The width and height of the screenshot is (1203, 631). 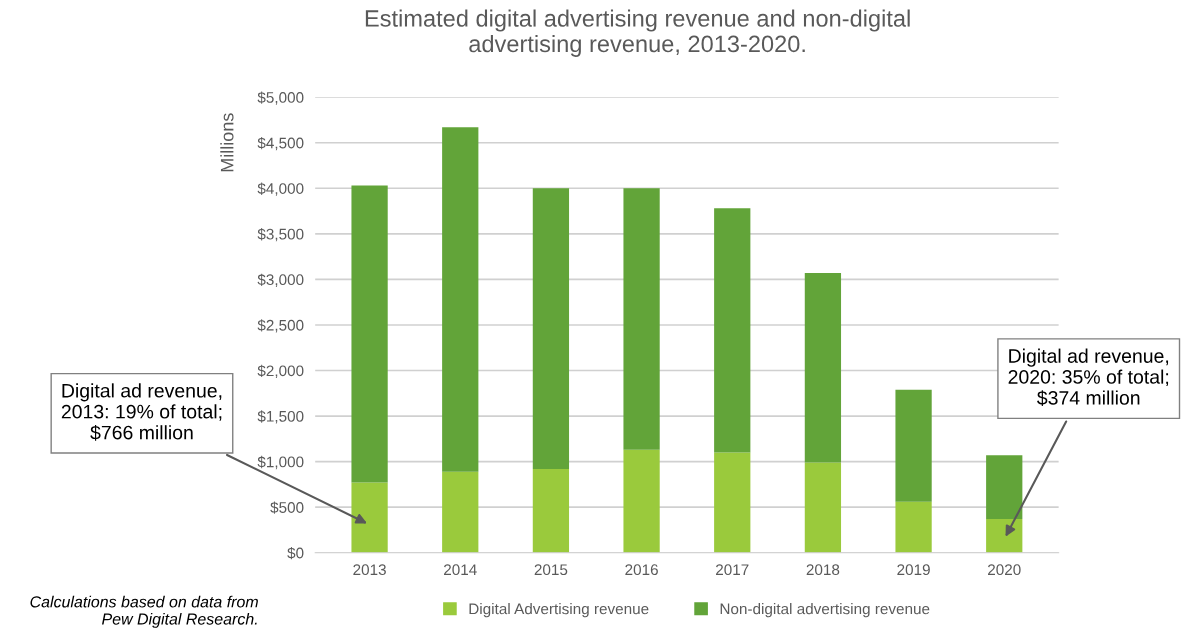 What do you see at coordinates (280, 235) in the screenshot?
I see `y-tick-label: $3,500` at bounding box center [280, 235].